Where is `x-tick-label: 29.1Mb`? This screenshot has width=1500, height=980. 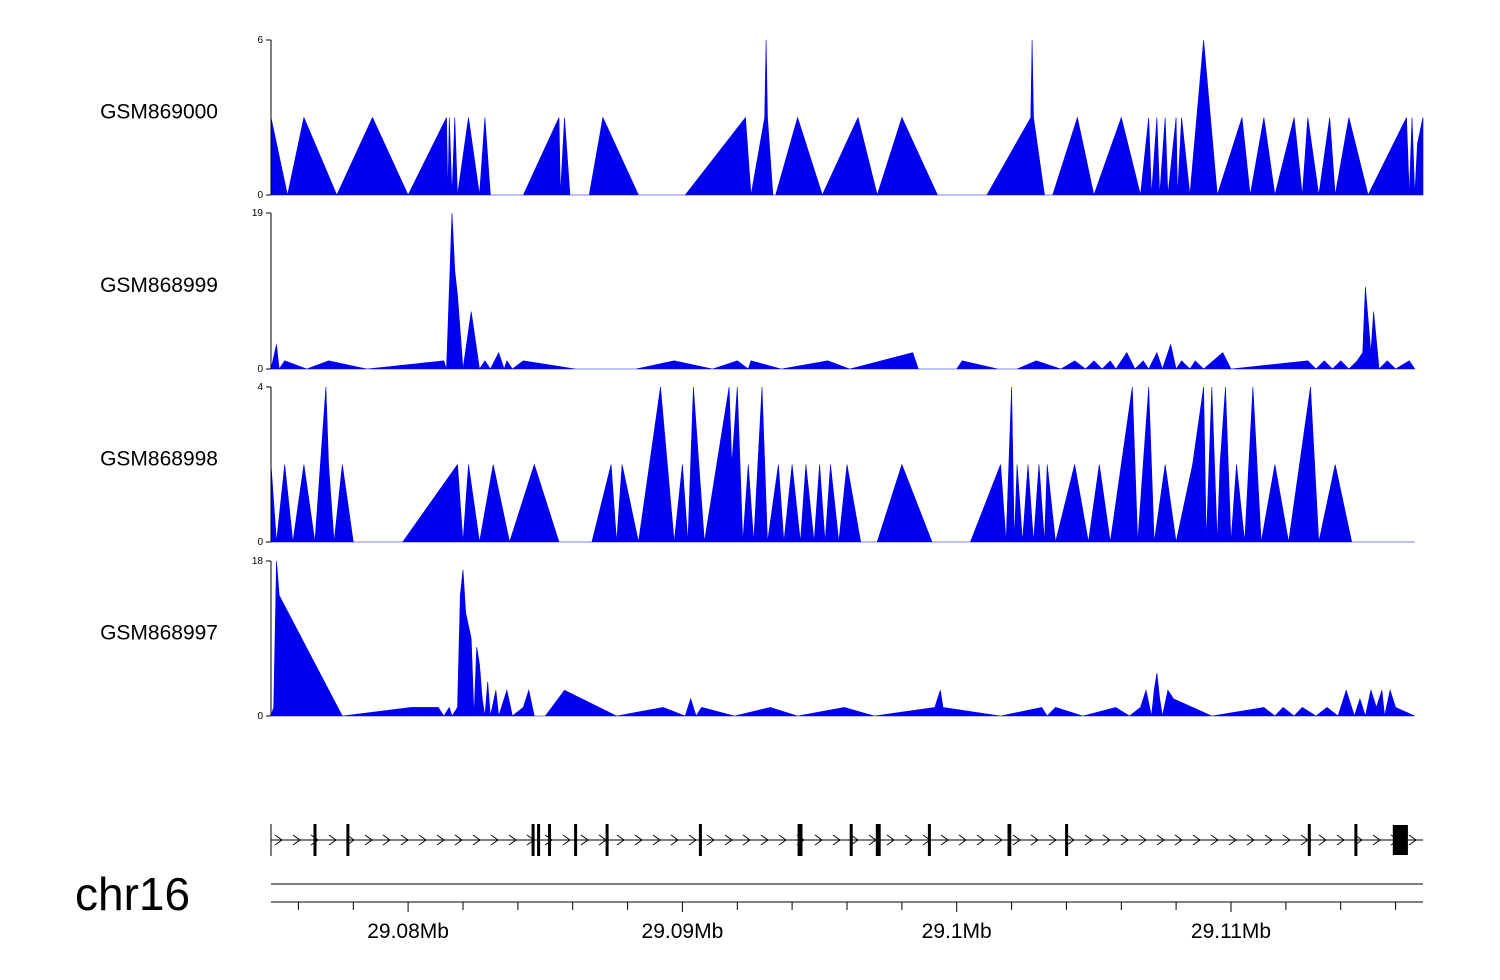 x-tick-label: 29.1Mb is located at coordinates (957, 931).